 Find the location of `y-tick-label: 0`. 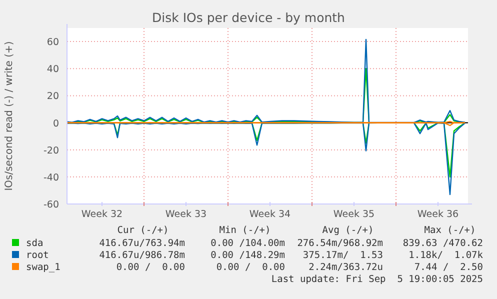

y-tick-label: 0 is located at coordinates (55, 124).